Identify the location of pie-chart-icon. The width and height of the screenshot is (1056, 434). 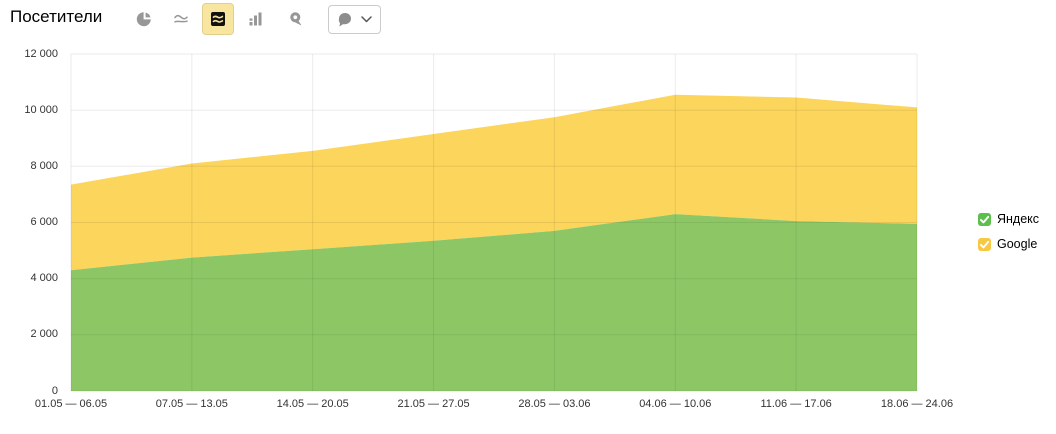
(143, 19).